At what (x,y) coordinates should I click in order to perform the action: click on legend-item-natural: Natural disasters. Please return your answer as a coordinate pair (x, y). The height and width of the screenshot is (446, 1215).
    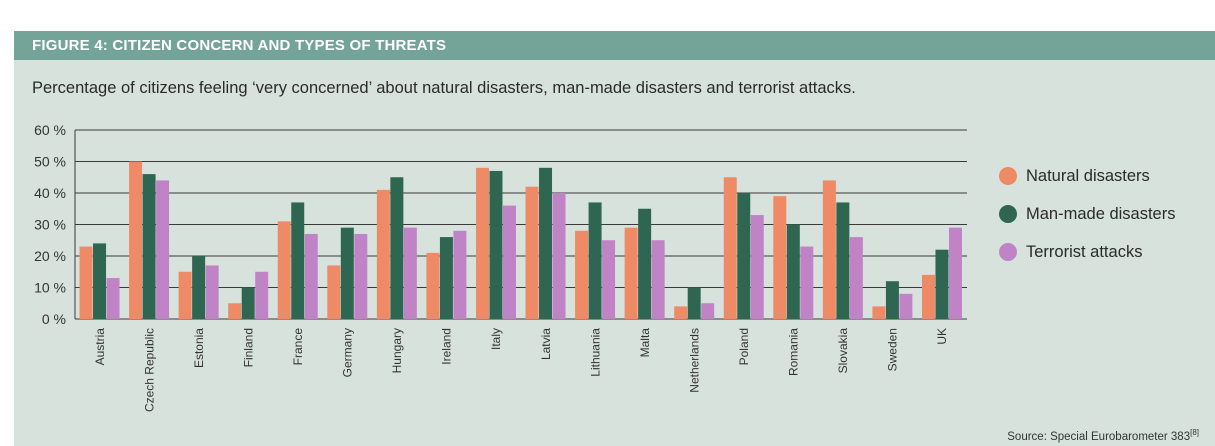
    Looking at the image, I should click on (1087, 176).